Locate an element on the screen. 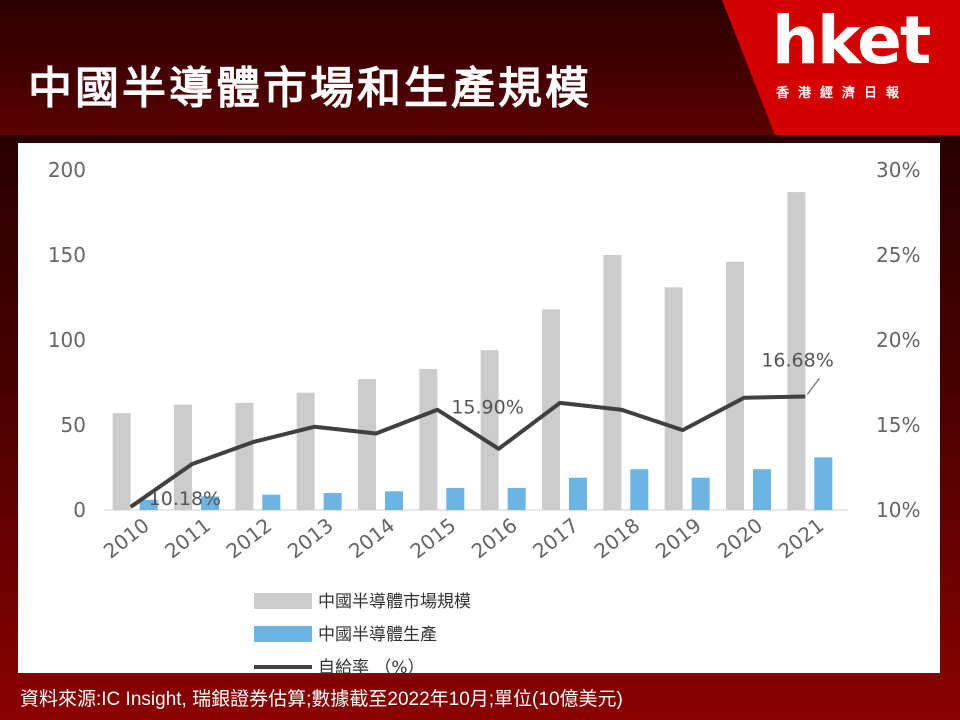  x-axis-tick-label: 2018 is located at coordinates (617, 538).